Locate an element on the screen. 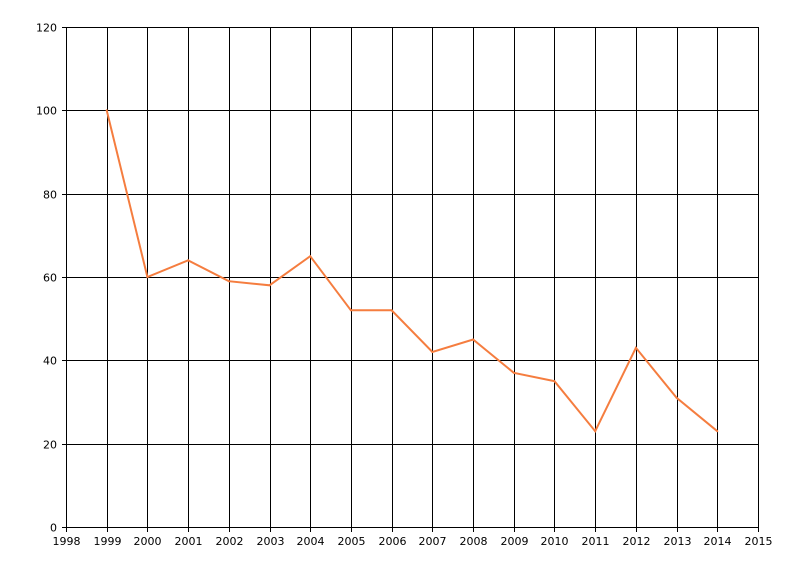  x-tick-label: 2002 is located at coordinates (230, 541).